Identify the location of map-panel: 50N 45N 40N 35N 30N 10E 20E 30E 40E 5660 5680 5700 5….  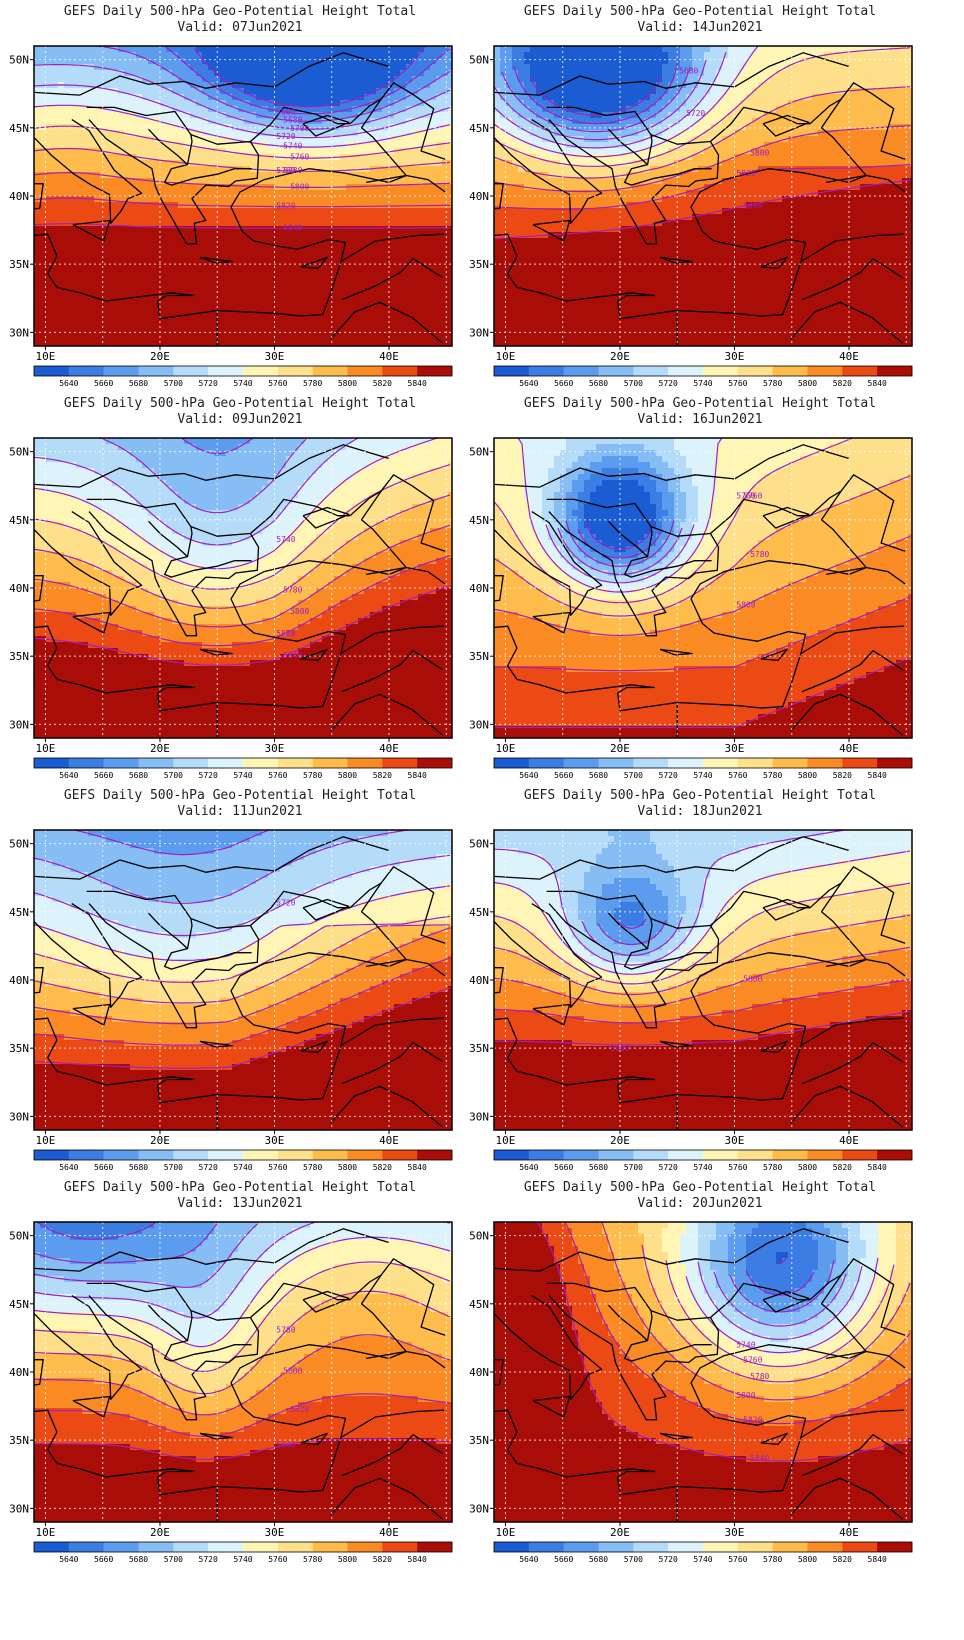
(240, 205).